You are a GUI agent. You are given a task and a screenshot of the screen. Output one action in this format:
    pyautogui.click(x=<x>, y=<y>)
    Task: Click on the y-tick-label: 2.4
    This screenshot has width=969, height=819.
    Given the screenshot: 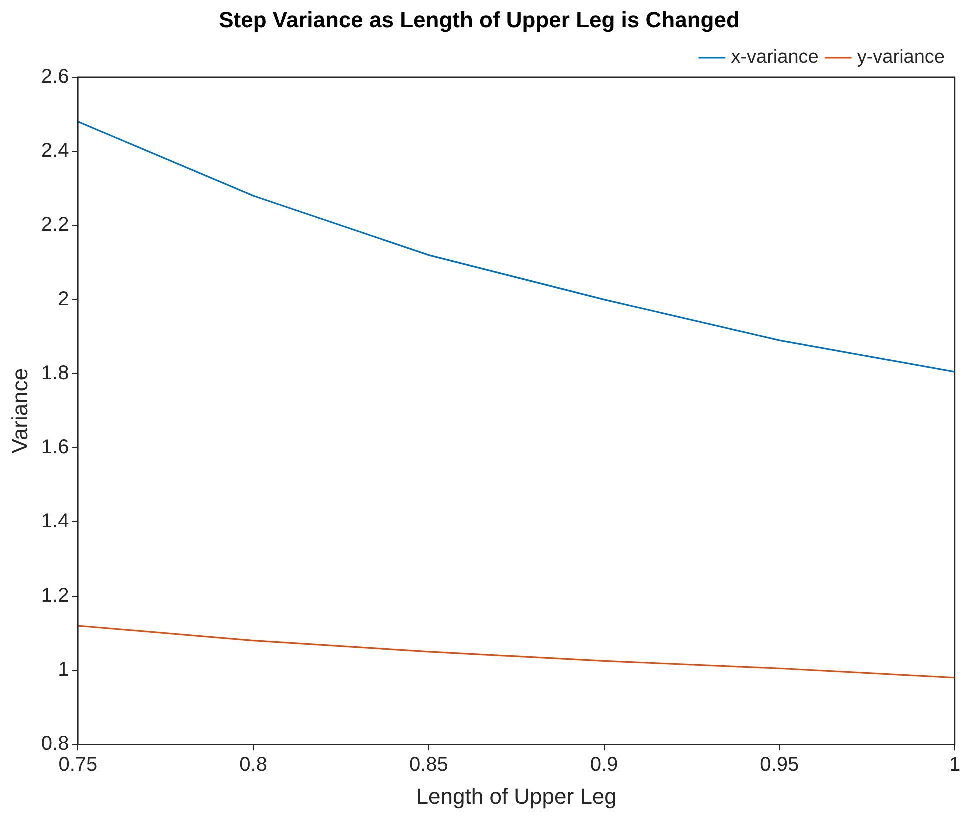 What is the action you would take?
    pyautogui.click(x=55, y=151)
    